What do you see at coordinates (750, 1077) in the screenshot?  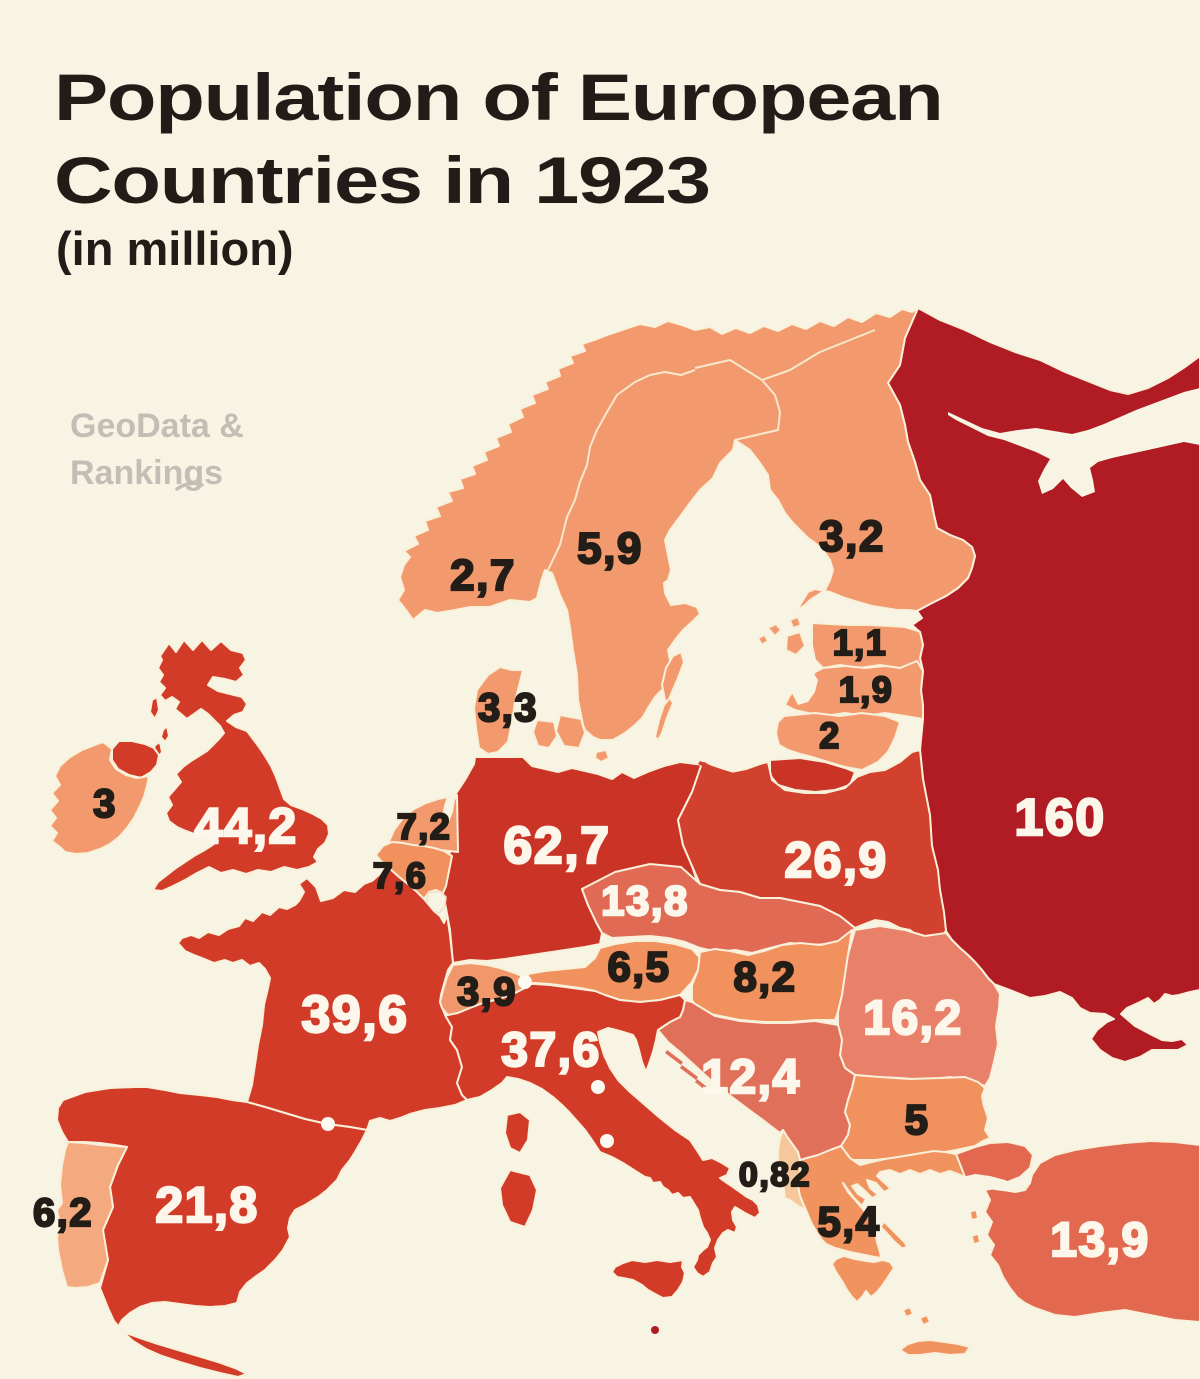 I see `svg-text: 12,4` at bounding box center [750, 1077].